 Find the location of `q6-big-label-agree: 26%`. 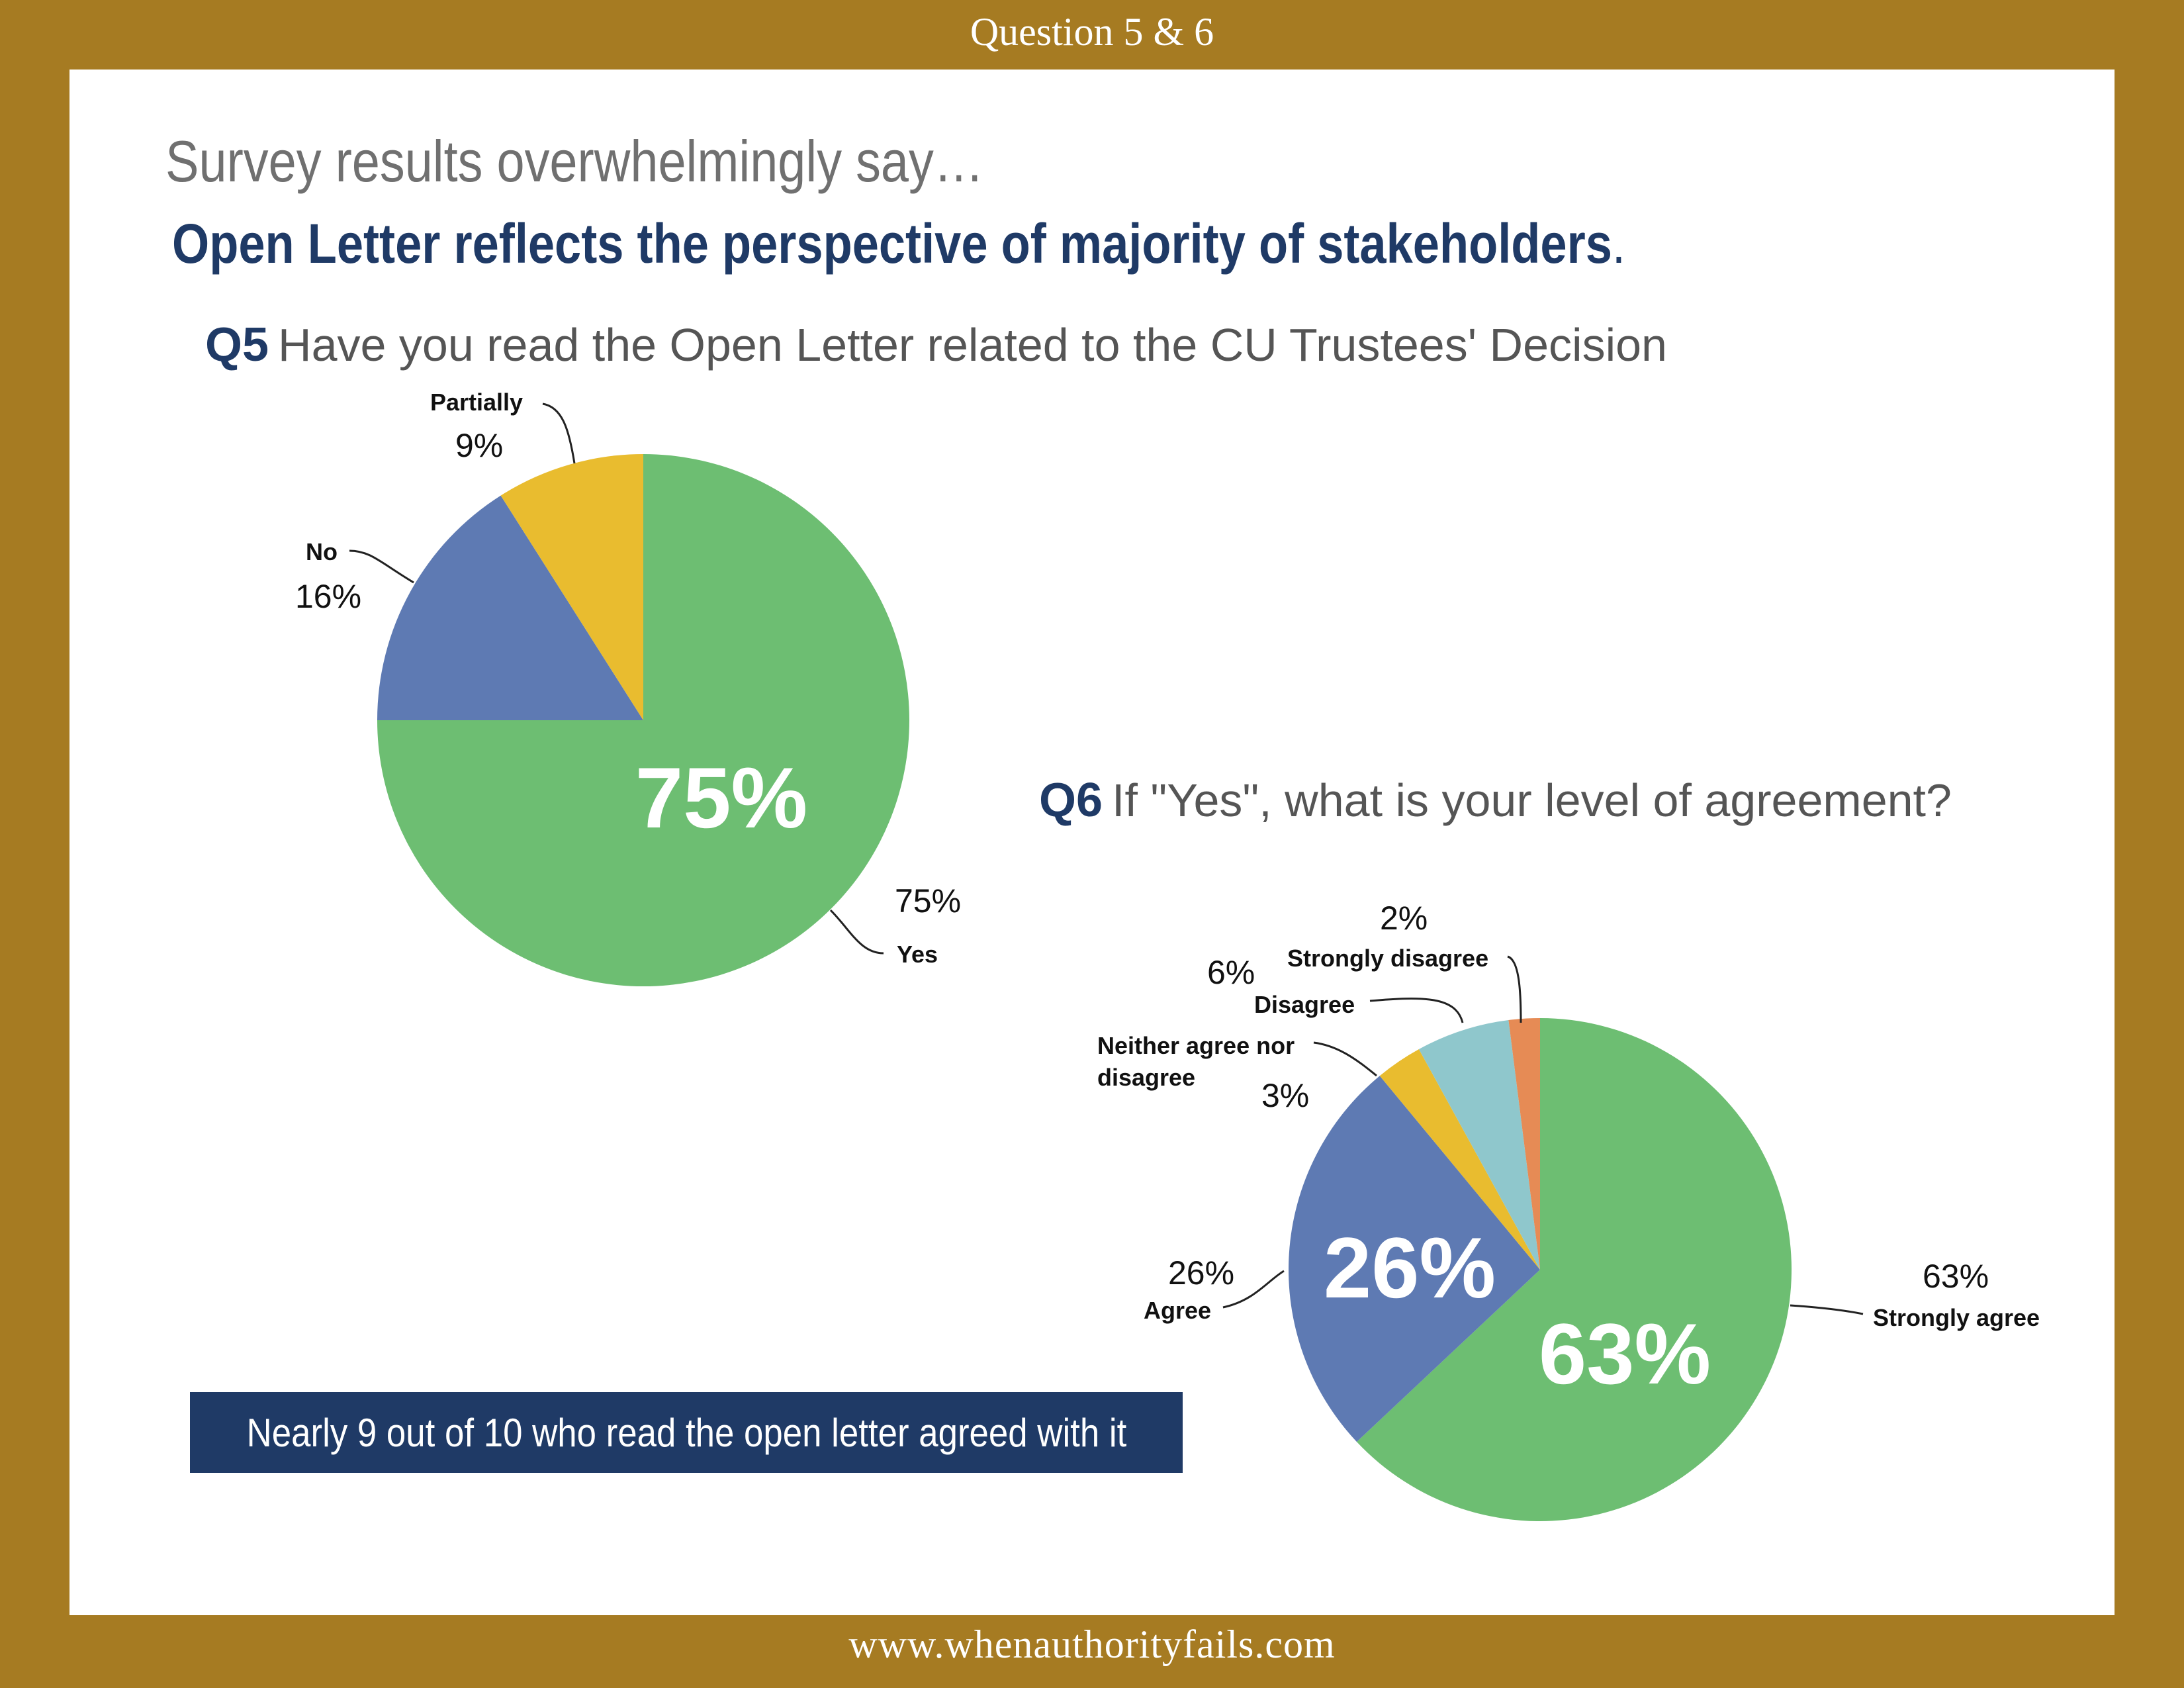

q6-big-label-agree: 26% is located at coordinates (1410, 1267).